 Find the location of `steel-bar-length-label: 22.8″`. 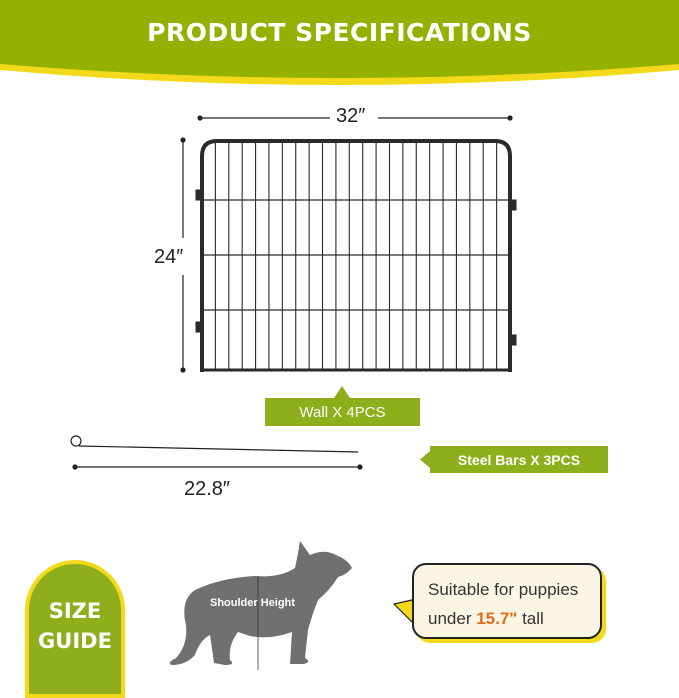

steel-bar-length-label: 22.8″ is located at coordinates (207, 489).